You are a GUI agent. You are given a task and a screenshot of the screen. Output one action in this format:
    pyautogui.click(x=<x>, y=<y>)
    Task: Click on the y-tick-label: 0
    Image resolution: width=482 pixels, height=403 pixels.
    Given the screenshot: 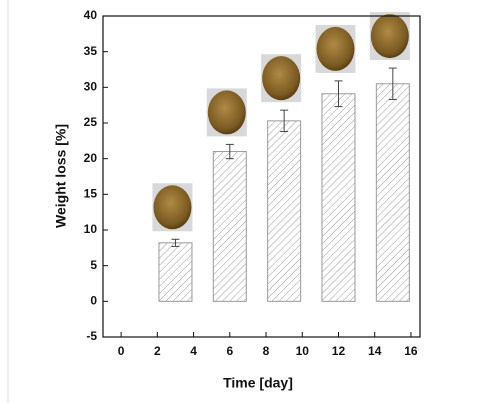 What is the action you would take?
    pyautogui.click(x=93, y=301)
    